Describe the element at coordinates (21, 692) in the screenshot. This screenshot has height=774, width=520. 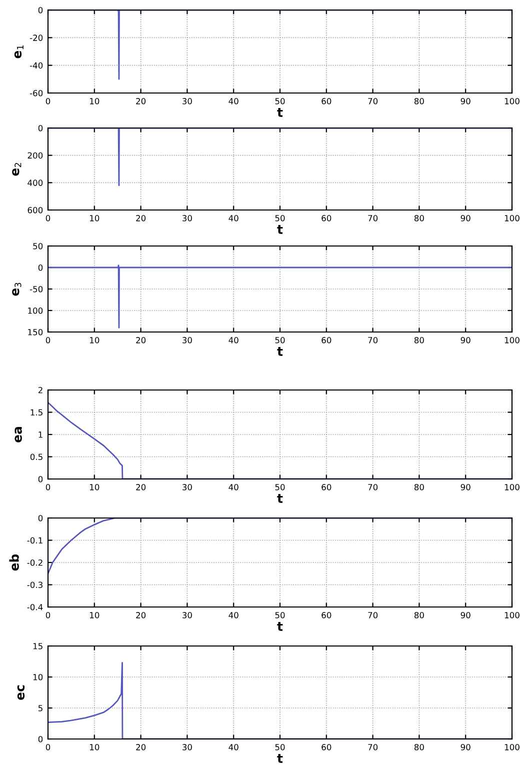
I see `y-axis-title: ec` at that location.